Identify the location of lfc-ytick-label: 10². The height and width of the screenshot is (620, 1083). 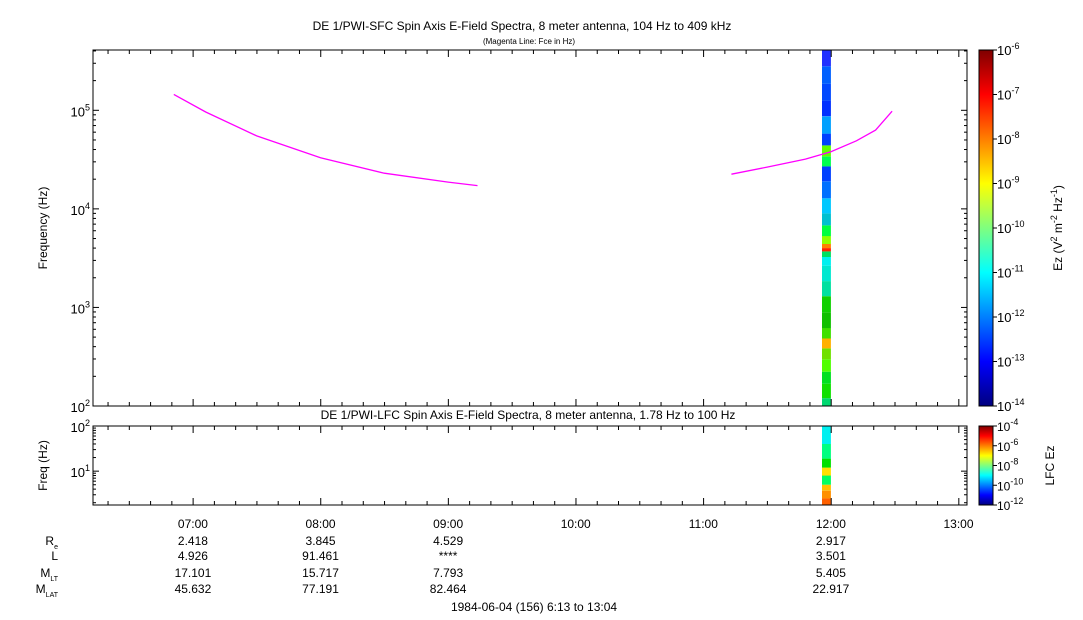
(80, 426).